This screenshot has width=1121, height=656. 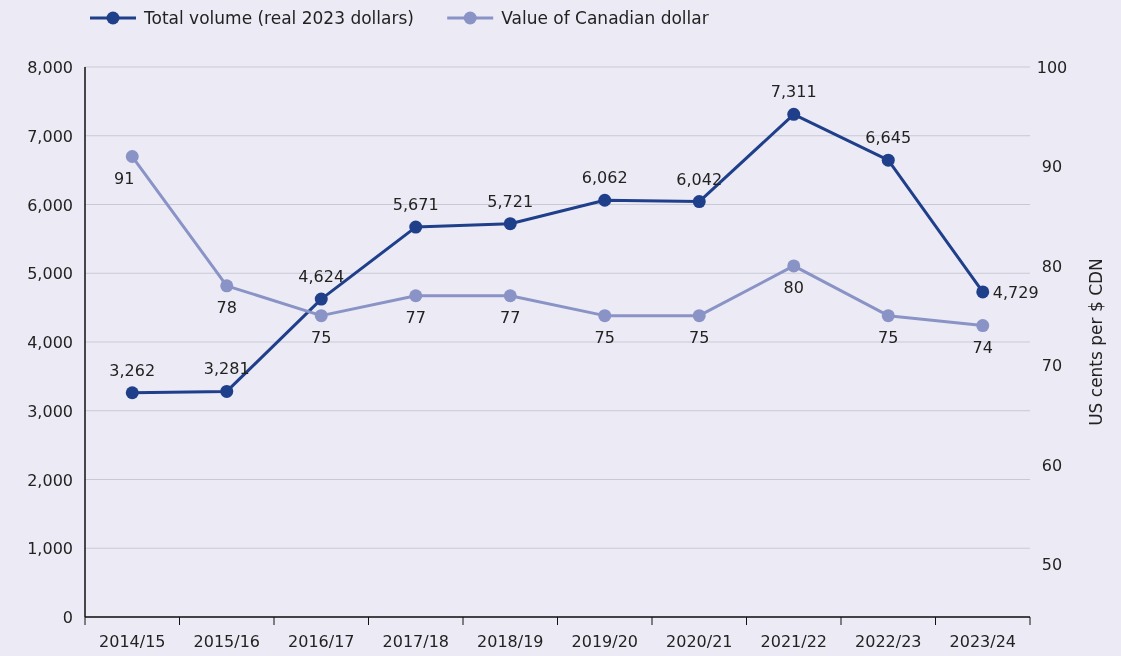 What do you see at coordinates (50, 67) in the screenshot?
I see `y-tick-label: 8,000` at bounding box center [50, 67].